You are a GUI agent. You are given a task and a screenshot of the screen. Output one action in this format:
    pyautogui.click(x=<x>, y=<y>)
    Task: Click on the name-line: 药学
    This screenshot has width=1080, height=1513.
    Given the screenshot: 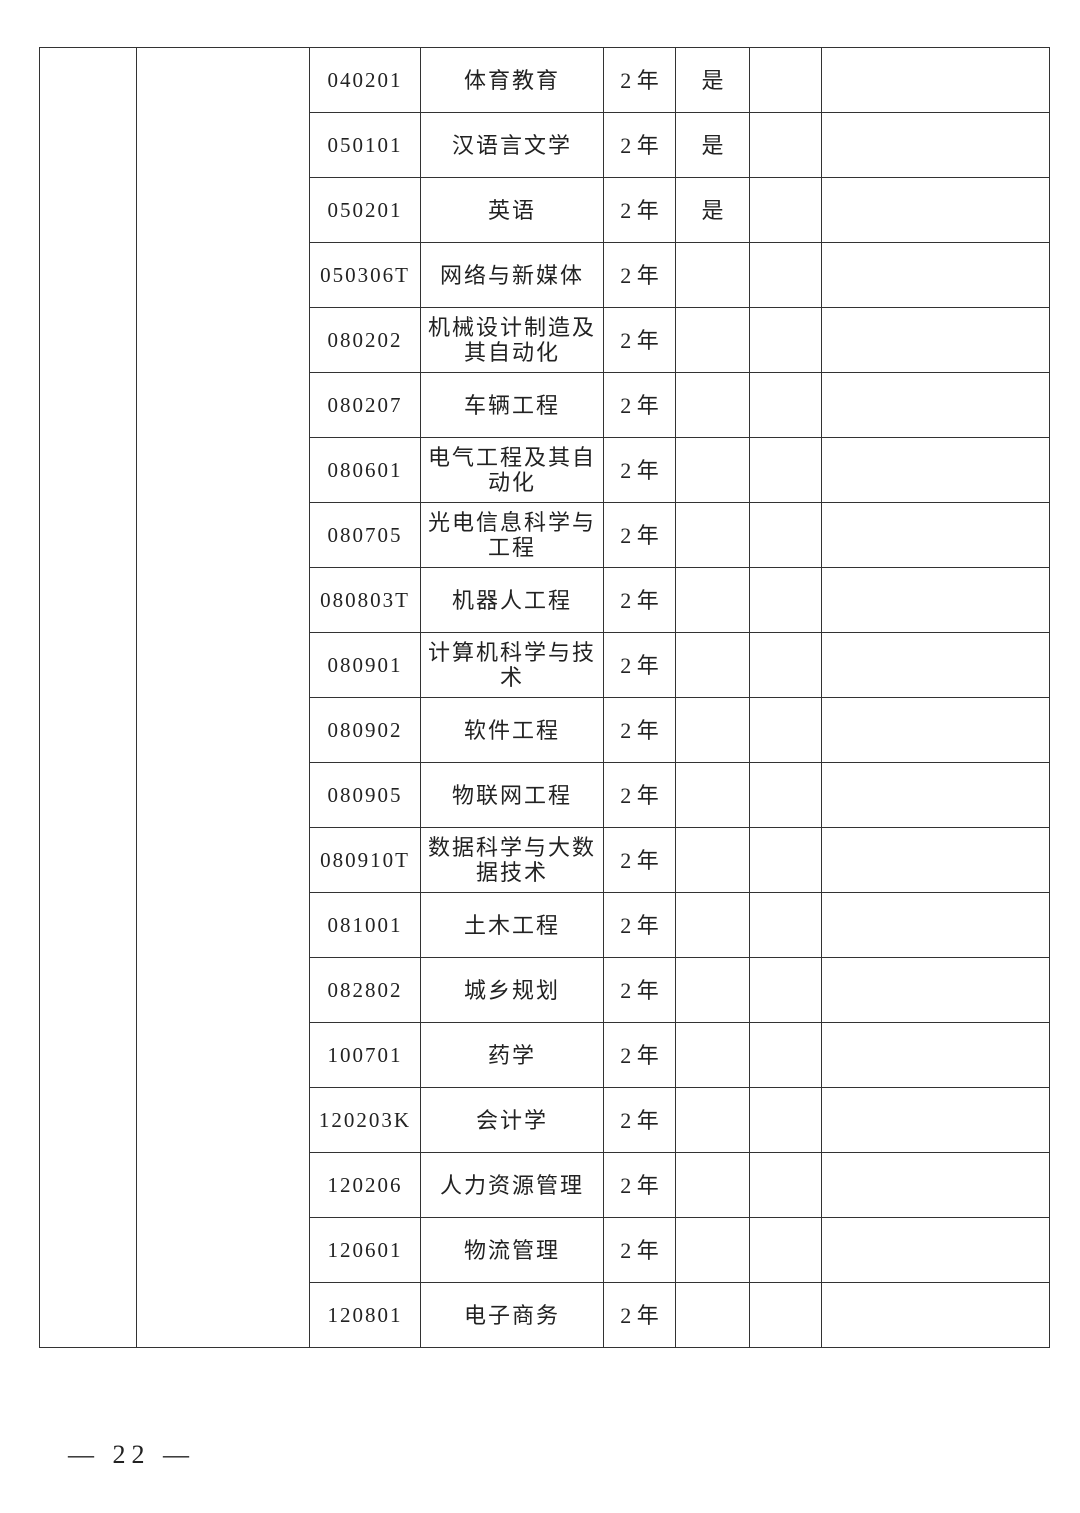 What is the action you would take?
    pyautogui.click(x=511, y=1055)
    